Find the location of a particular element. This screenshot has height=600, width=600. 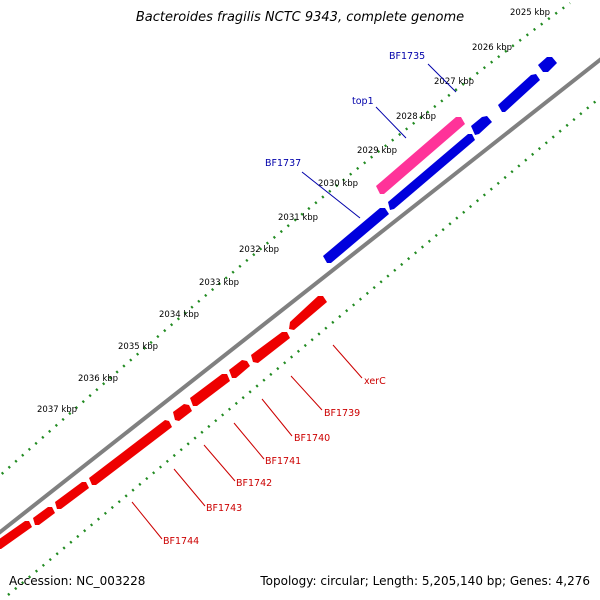

gene-label-bf1737: BF1737 is located at coordinates (283, 163).